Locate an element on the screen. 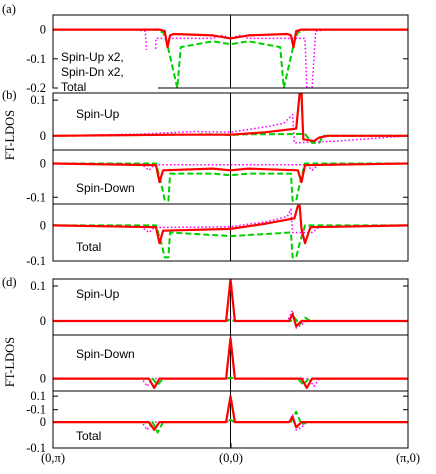 Image resolution: width=436 pixels, height=474 pixels. panel-4: 0 -0.1 Total is located at coordinates (217, 235).